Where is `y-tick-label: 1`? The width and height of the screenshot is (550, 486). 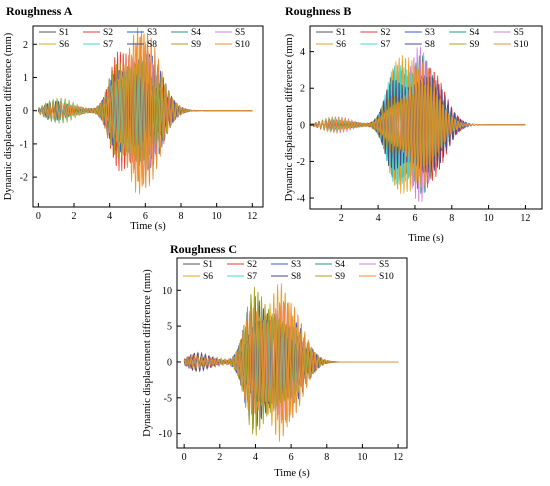 y-tick-label: 1 is located at coordinates (25, 78).